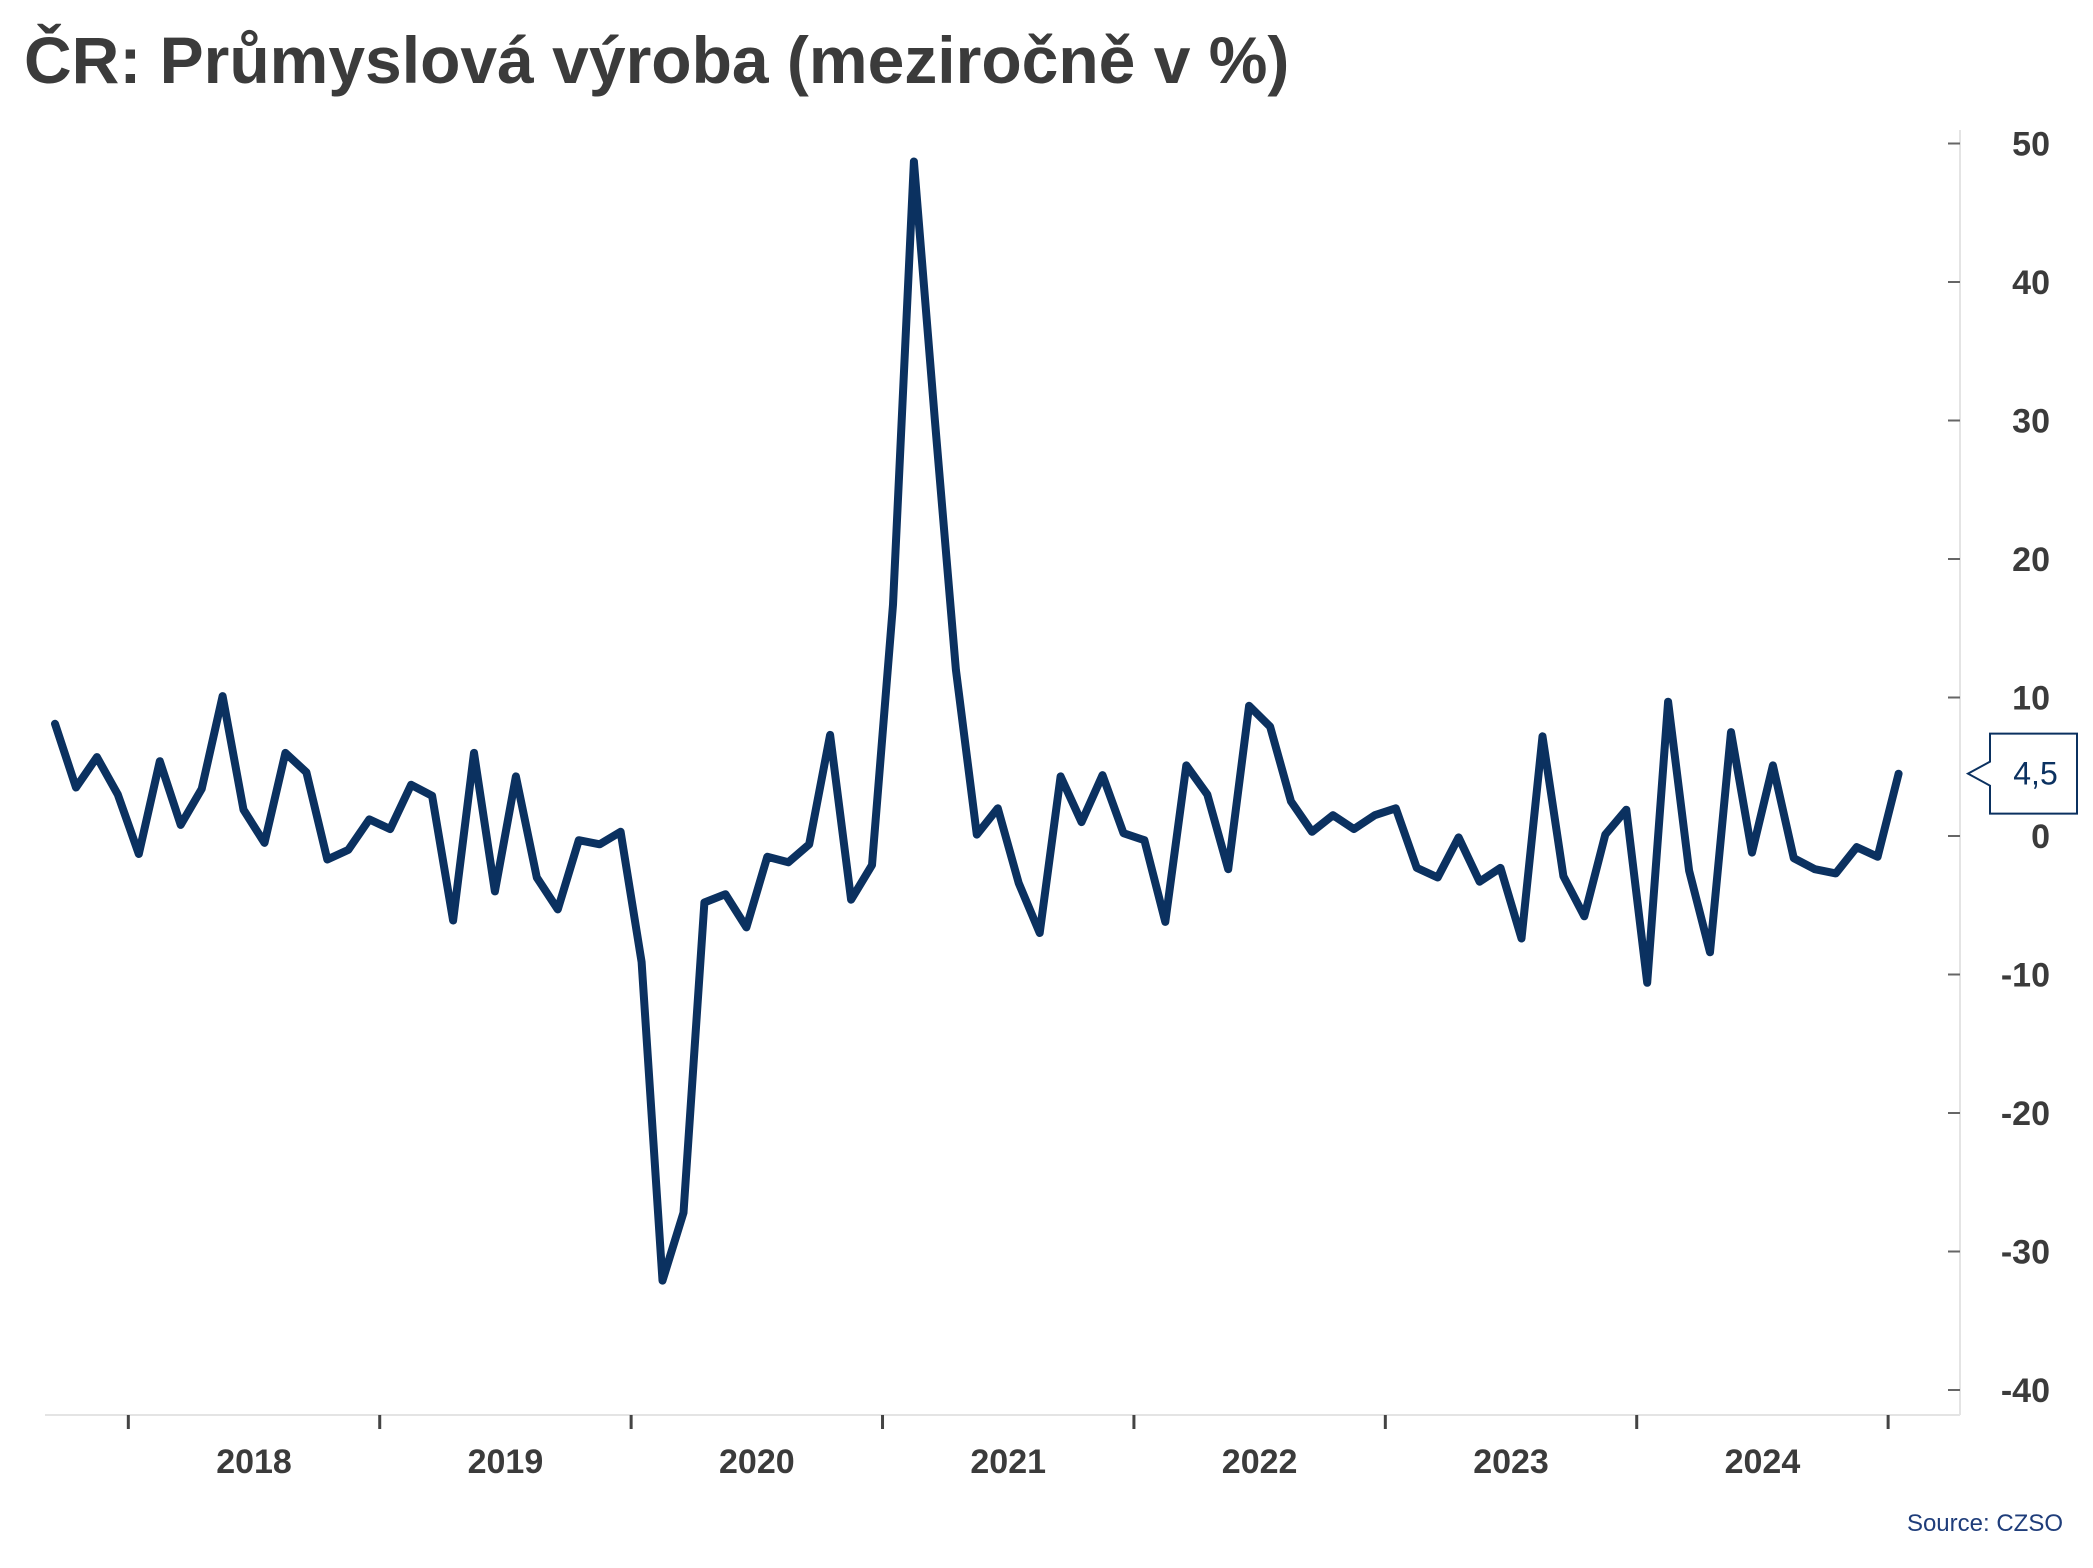 The image size is (2093, 1568). What do you see at coordinates (1763, 1462) in the screenshot?
I see `x-tick-label: 2024` at bounding box center [1763, 1462].